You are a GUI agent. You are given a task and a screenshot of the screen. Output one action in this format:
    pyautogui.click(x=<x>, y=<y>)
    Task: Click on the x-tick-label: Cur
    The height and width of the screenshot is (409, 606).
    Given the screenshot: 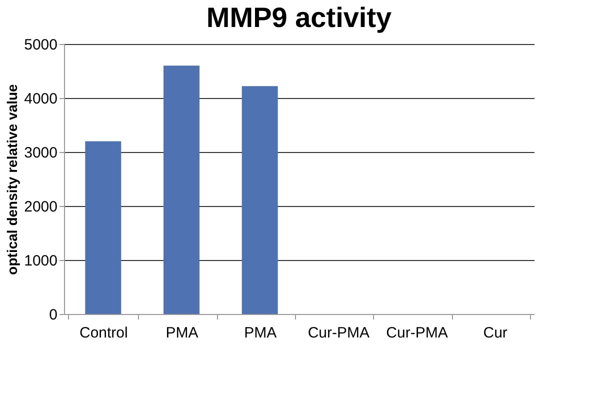 What is the action you would take?
    pyautogui.click(x=495, y=333)
    